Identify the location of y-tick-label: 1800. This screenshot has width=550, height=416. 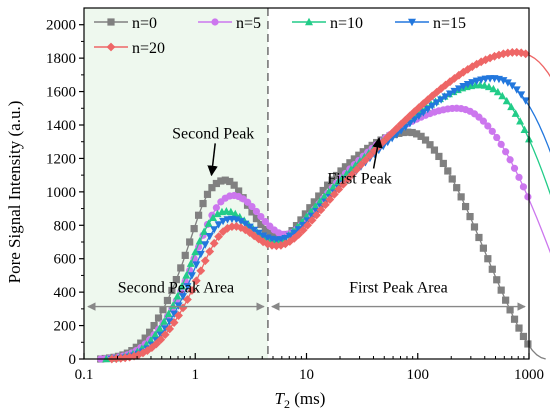
(61, 59).